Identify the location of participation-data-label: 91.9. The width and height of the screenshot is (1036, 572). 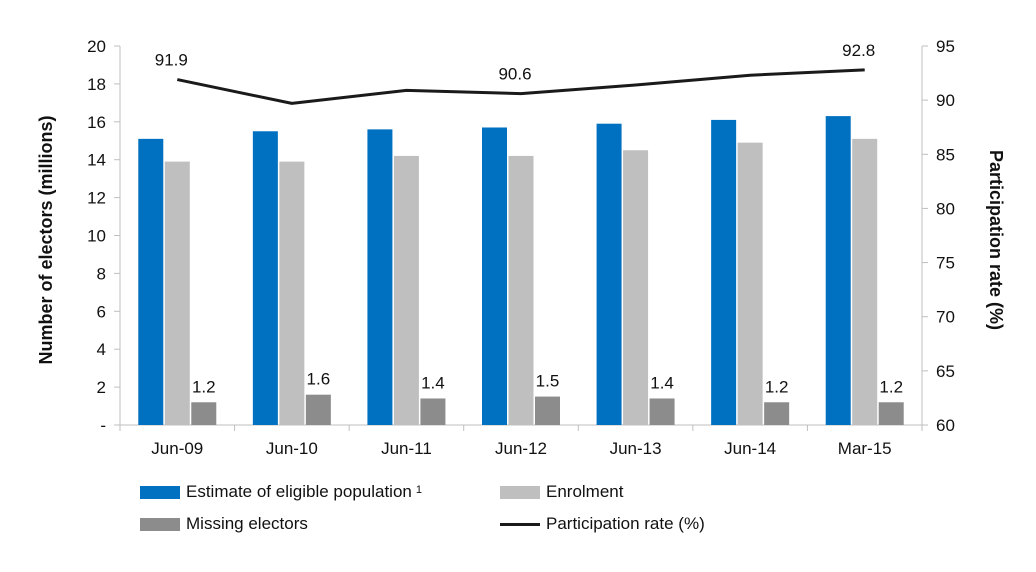
(171, 60).